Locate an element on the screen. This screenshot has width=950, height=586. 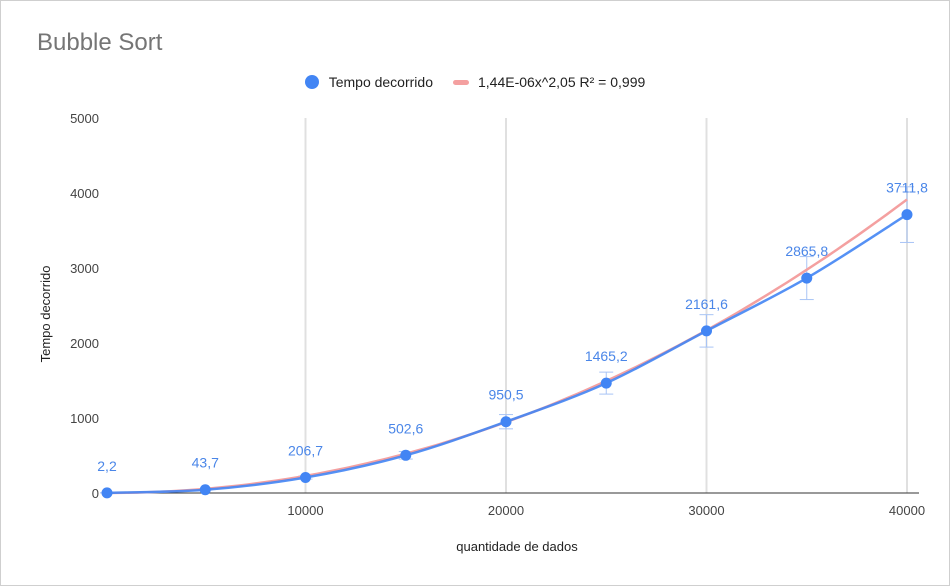
data-label: 3711,8 is located at coordinates (907, 188).